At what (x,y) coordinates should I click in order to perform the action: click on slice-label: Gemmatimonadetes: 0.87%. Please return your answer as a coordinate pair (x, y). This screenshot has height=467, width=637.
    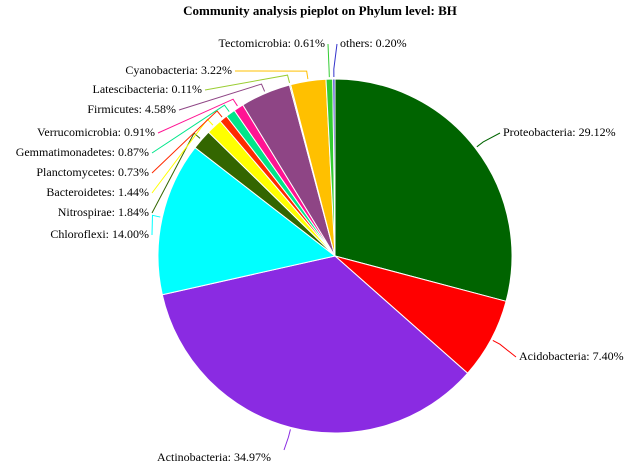
    Looking at the image, I should click on (82, 152).